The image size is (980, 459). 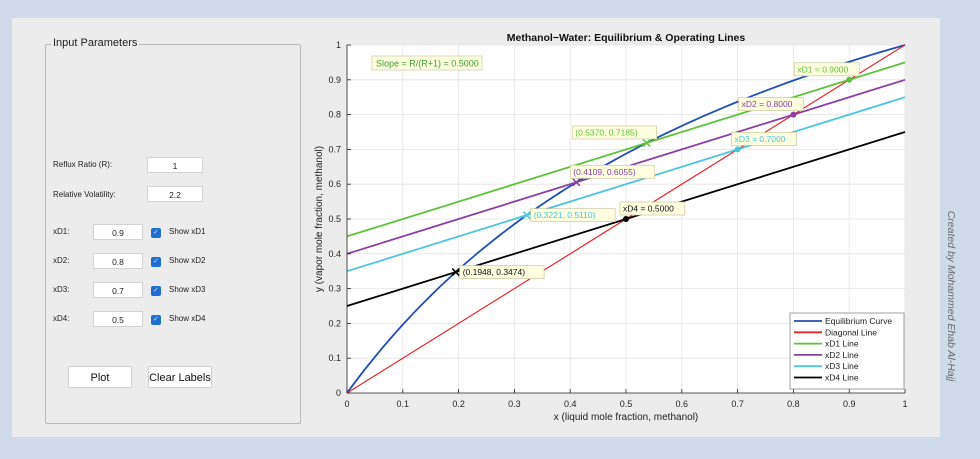 I want to click on datatip-text: xD2 = 0.8000, so click(x=767, y=104).